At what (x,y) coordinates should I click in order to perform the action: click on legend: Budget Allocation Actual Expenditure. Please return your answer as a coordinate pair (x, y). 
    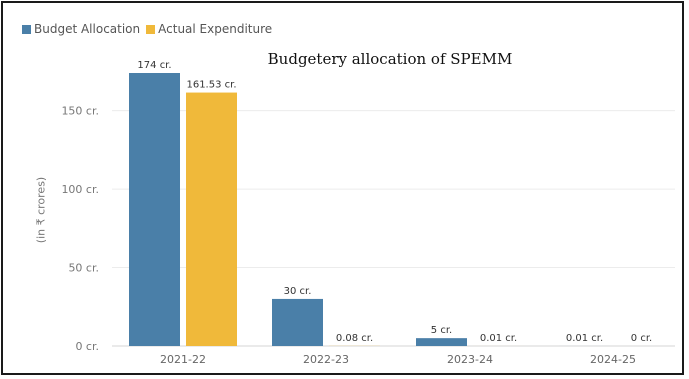
    Looking at the image, I should click on (150, 29).